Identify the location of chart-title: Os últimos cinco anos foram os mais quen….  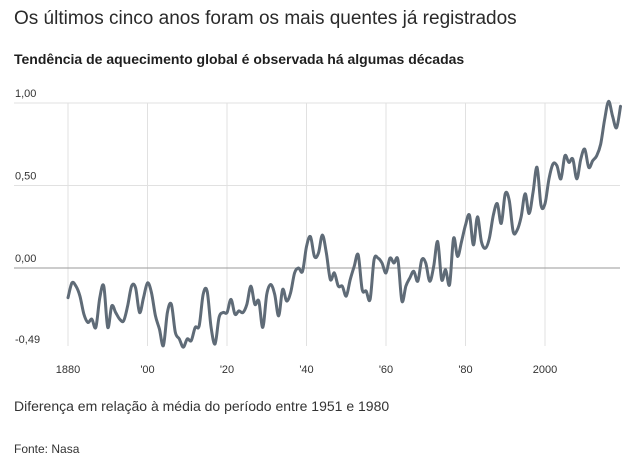
(265, 18).